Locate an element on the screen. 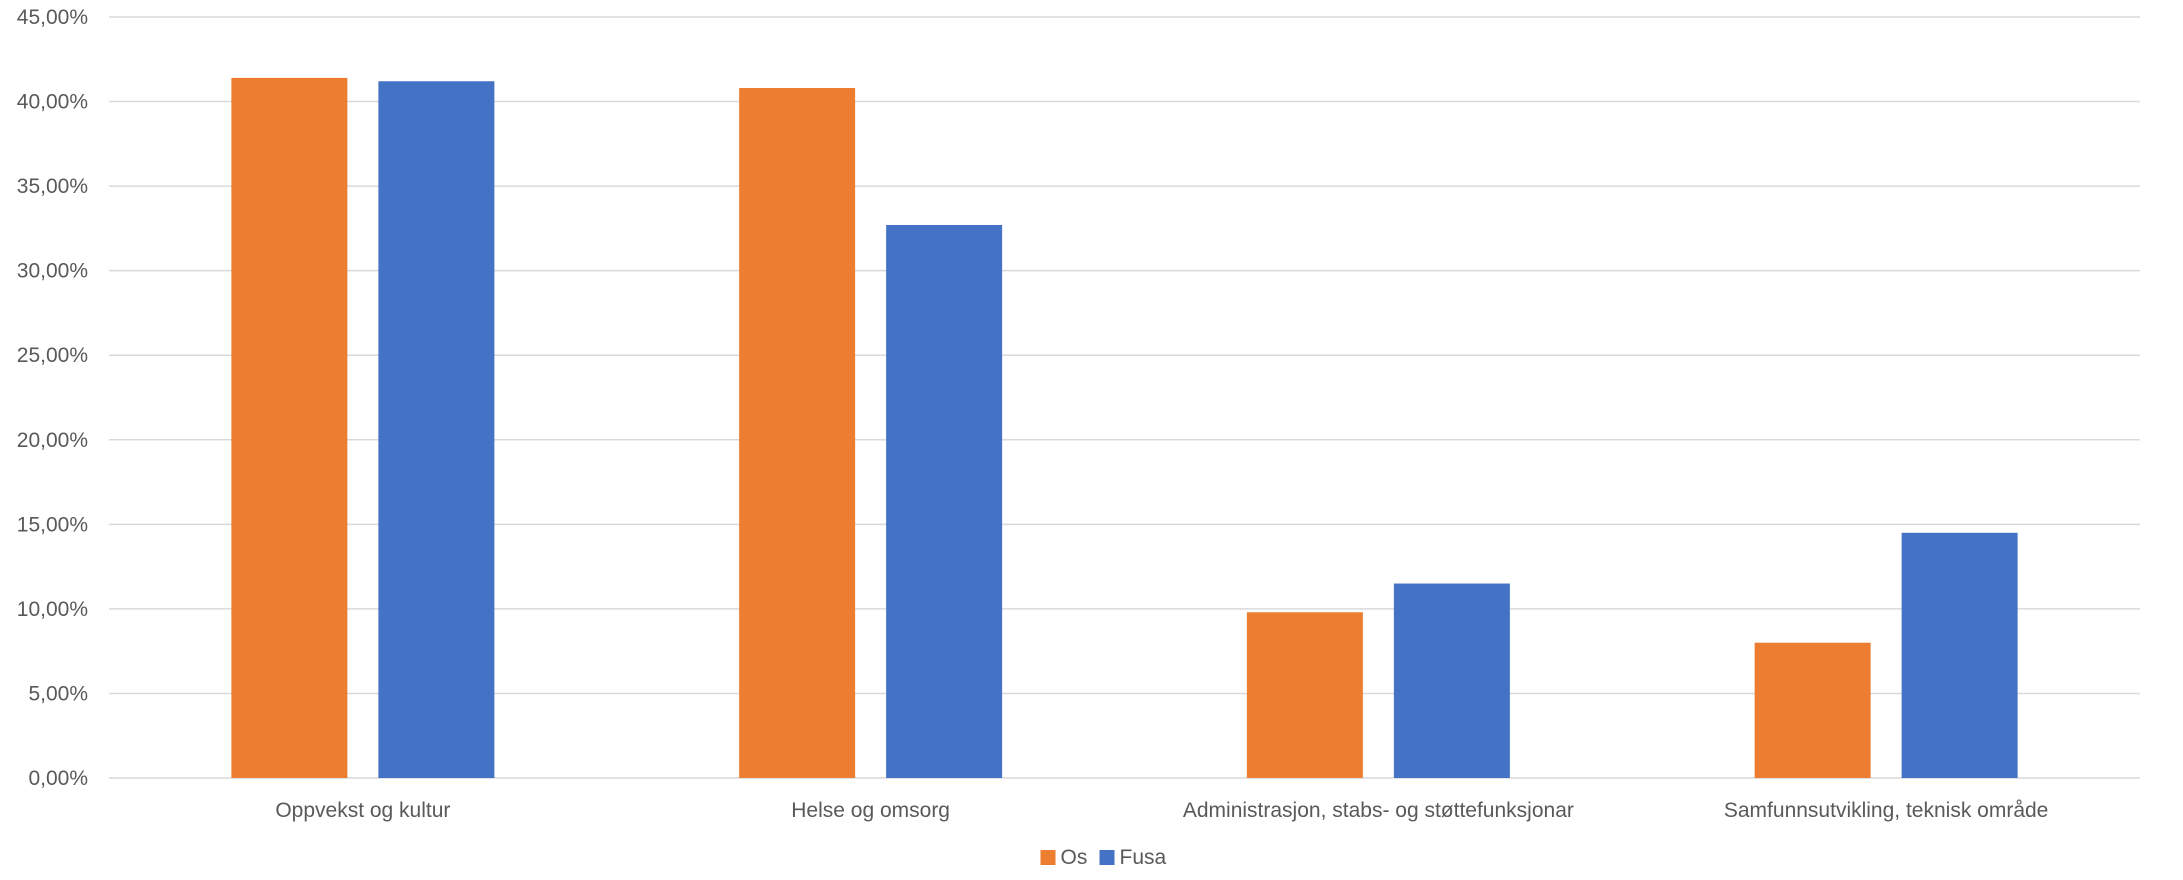  y-tick-label: 30,00% is located at coordinates (52, 271).